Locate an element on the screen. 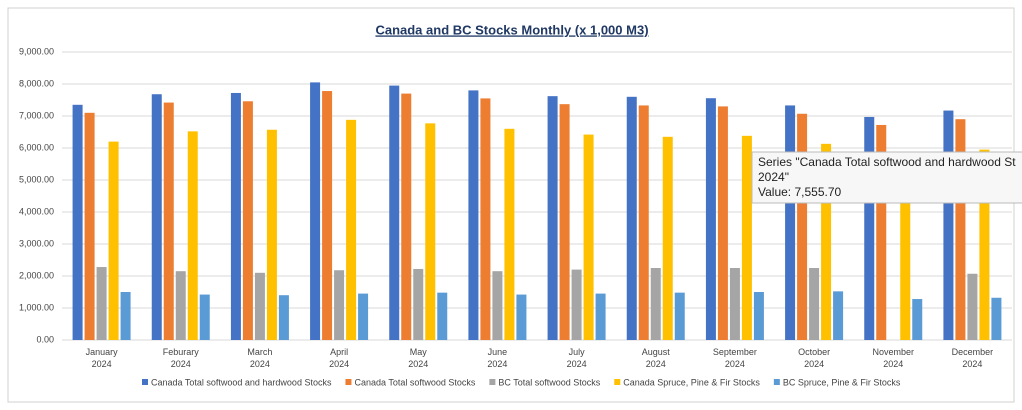 The image size is (1022, 410). x-tick-label: January 2024 is located at coordinates (102, 358).